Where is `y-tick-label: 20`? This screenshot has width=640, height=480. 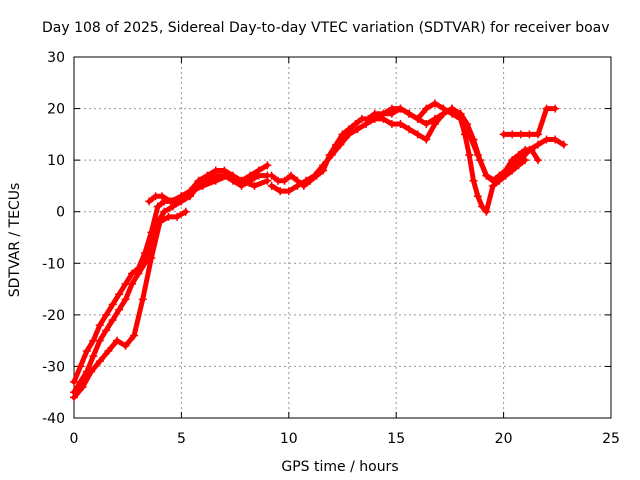
y-tick-label: 20 is located at coordinates (56, 110).